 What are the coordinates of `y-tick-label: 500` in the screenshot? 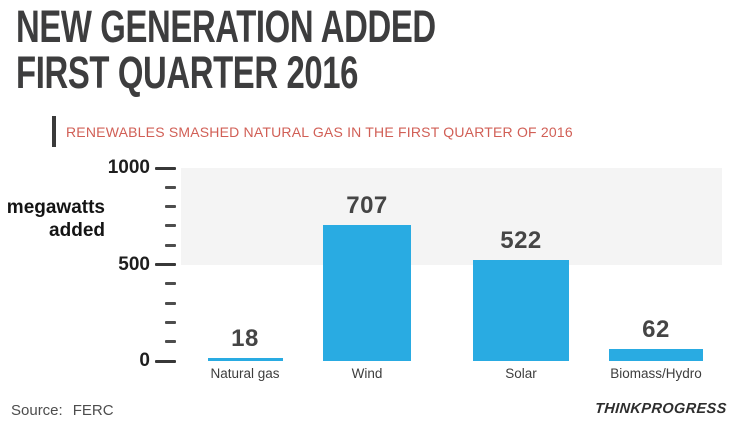 It's located at (134, 264).